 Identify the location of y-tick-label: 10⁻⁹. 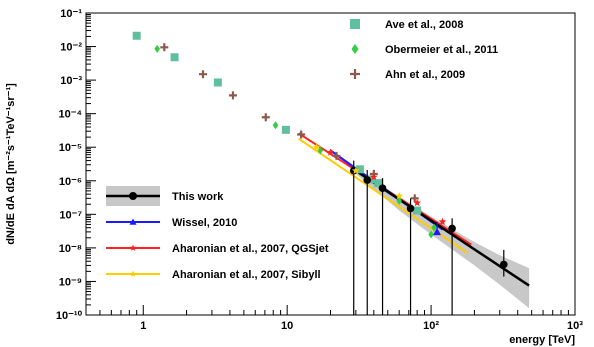
(70, 282).